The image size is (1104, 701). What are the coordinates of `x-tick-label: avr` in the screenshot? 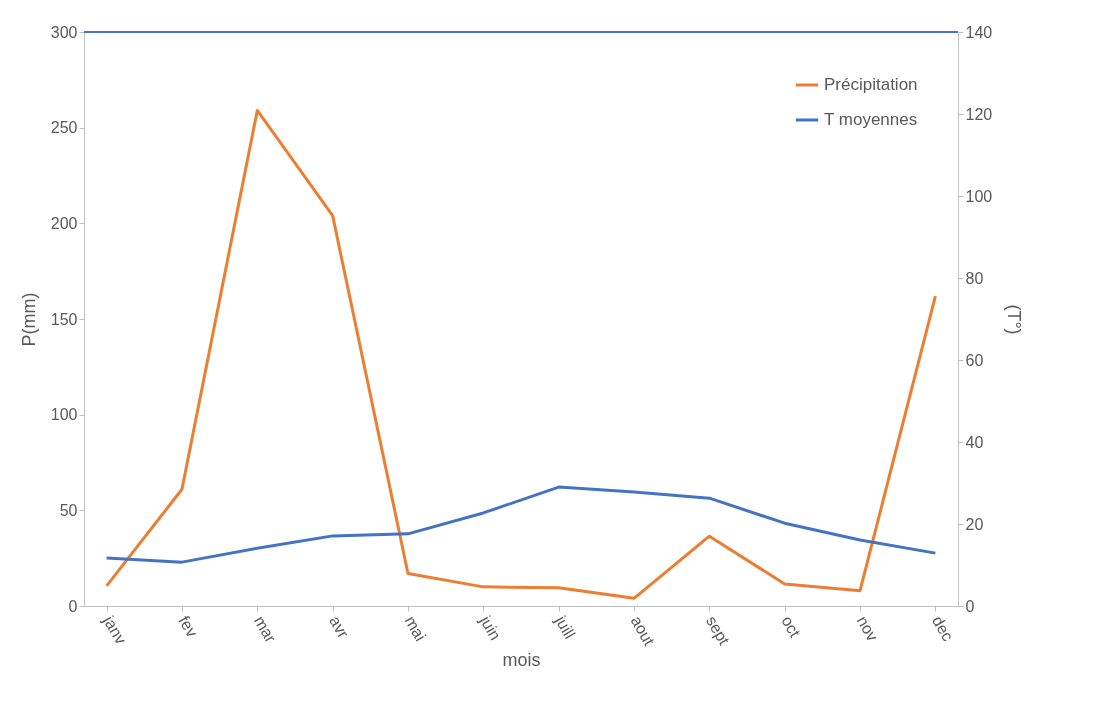 It's located at (339, 627).